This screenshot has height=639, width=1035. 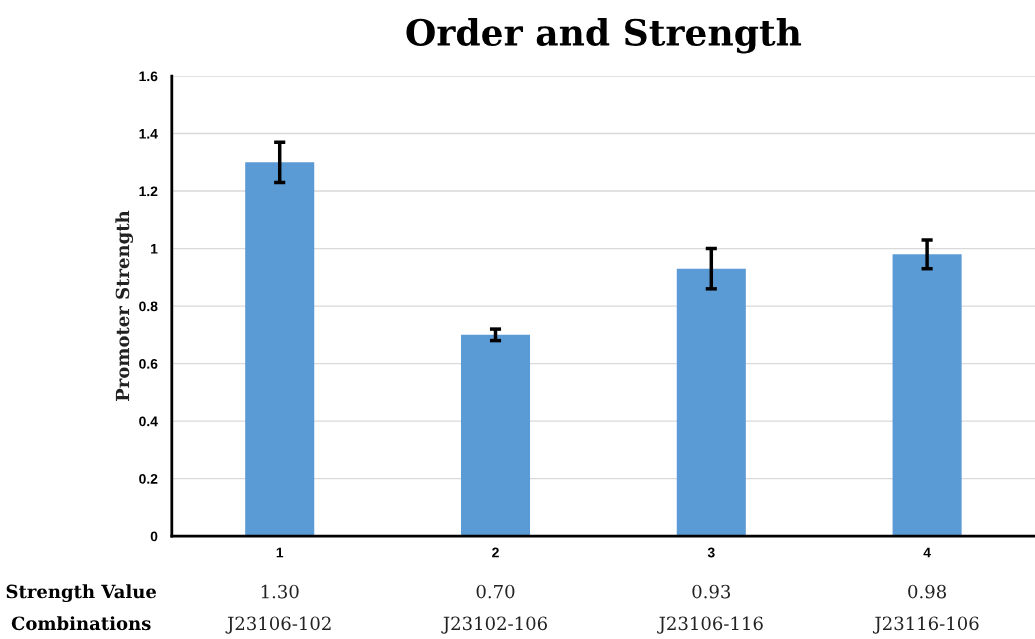 I want to click on data-label: 1.30, so click(x=280, y=591).